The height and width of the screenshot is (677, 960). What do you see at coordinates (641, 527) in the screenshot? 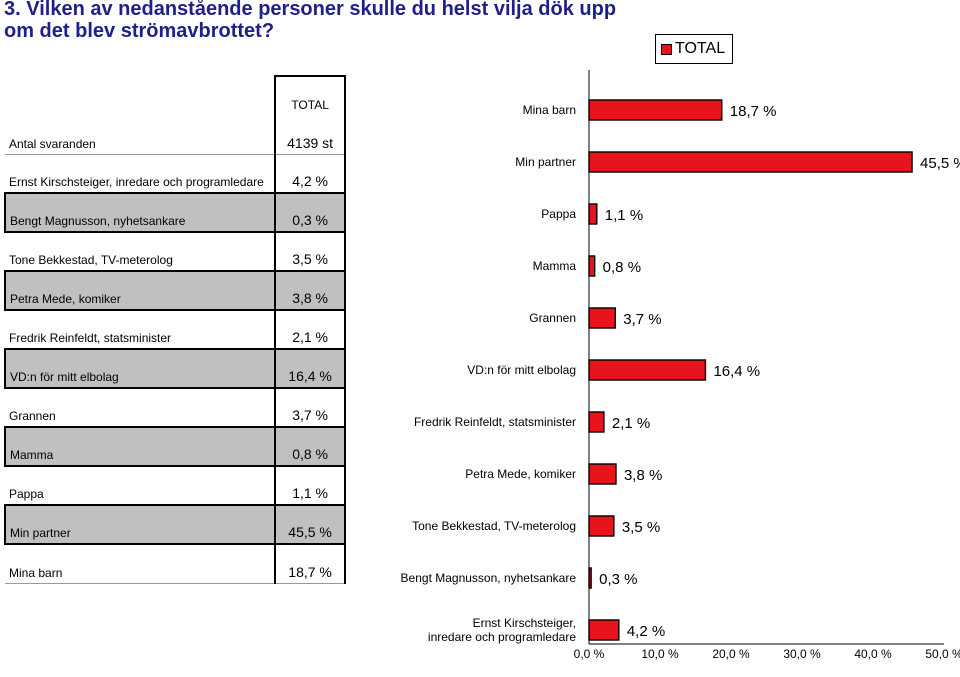
I see `value-label: 3,5 %` at bounding box center [641, 527].